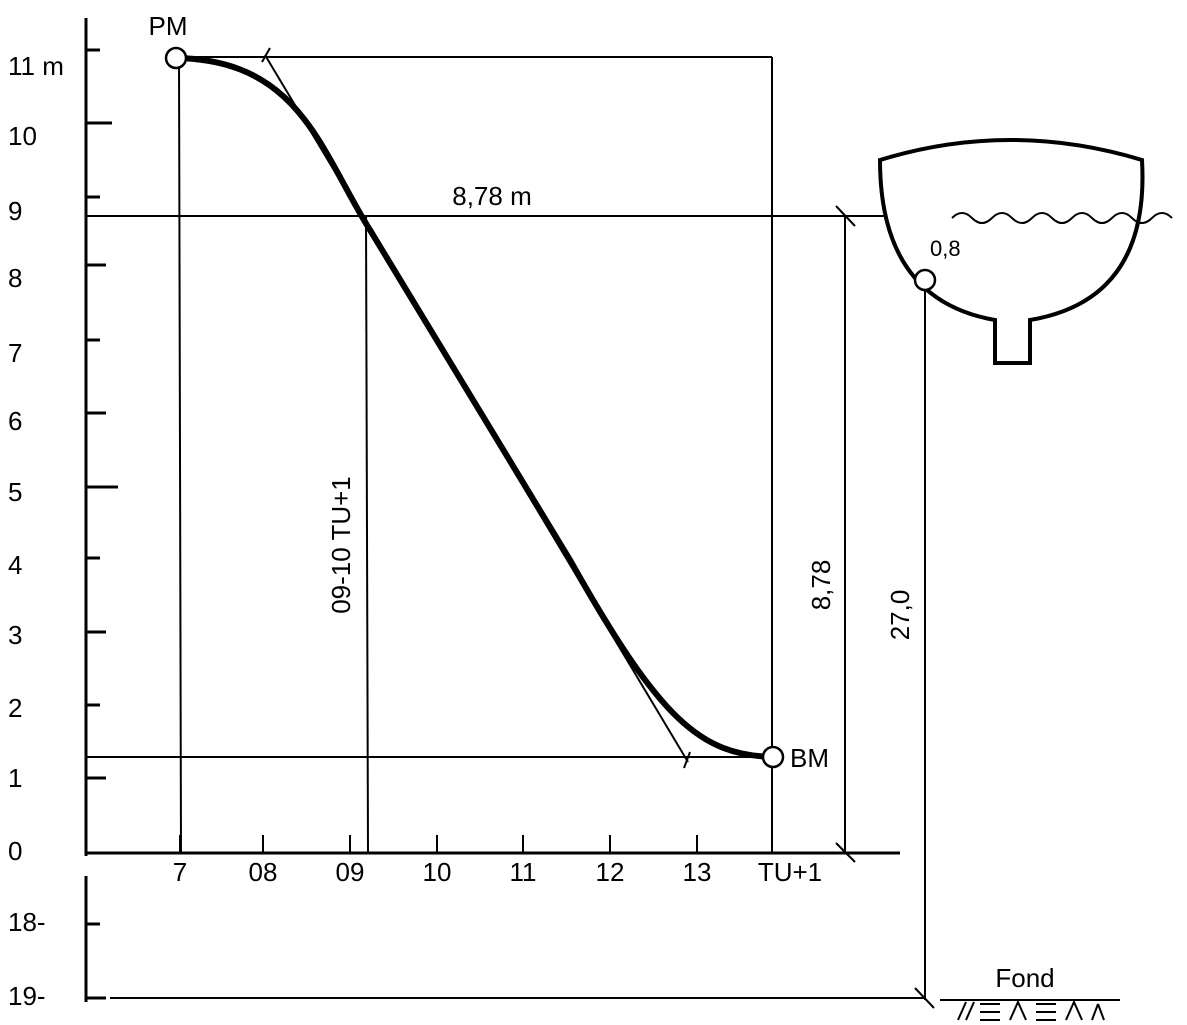 This screenshot has height=1025, width=1187. Describe the element at coordinates (15, 211) in the screenshot. I see `y-tick-label: 9` at that location.